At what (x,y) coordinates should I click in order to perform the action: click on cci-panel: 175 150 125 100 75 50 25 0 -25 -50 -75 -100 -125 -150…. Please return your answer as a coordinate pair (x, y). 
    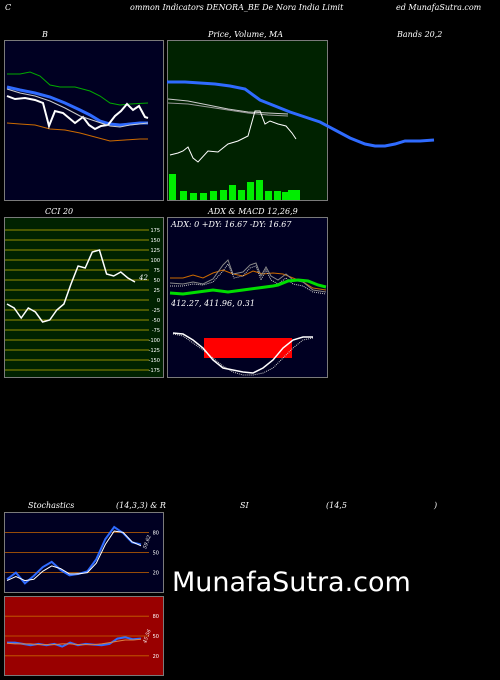
    Looking at the image, I should click on (84, 297).